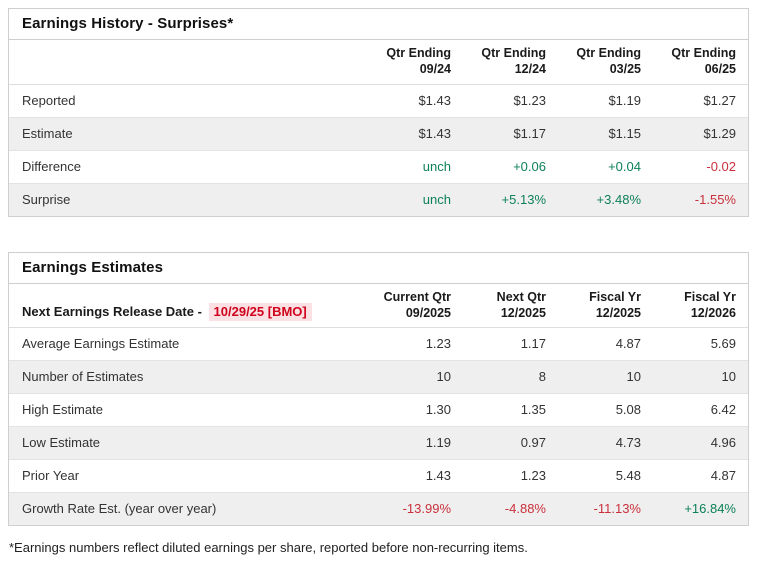  I want to click on cell: $1.17, so click(510, 134).